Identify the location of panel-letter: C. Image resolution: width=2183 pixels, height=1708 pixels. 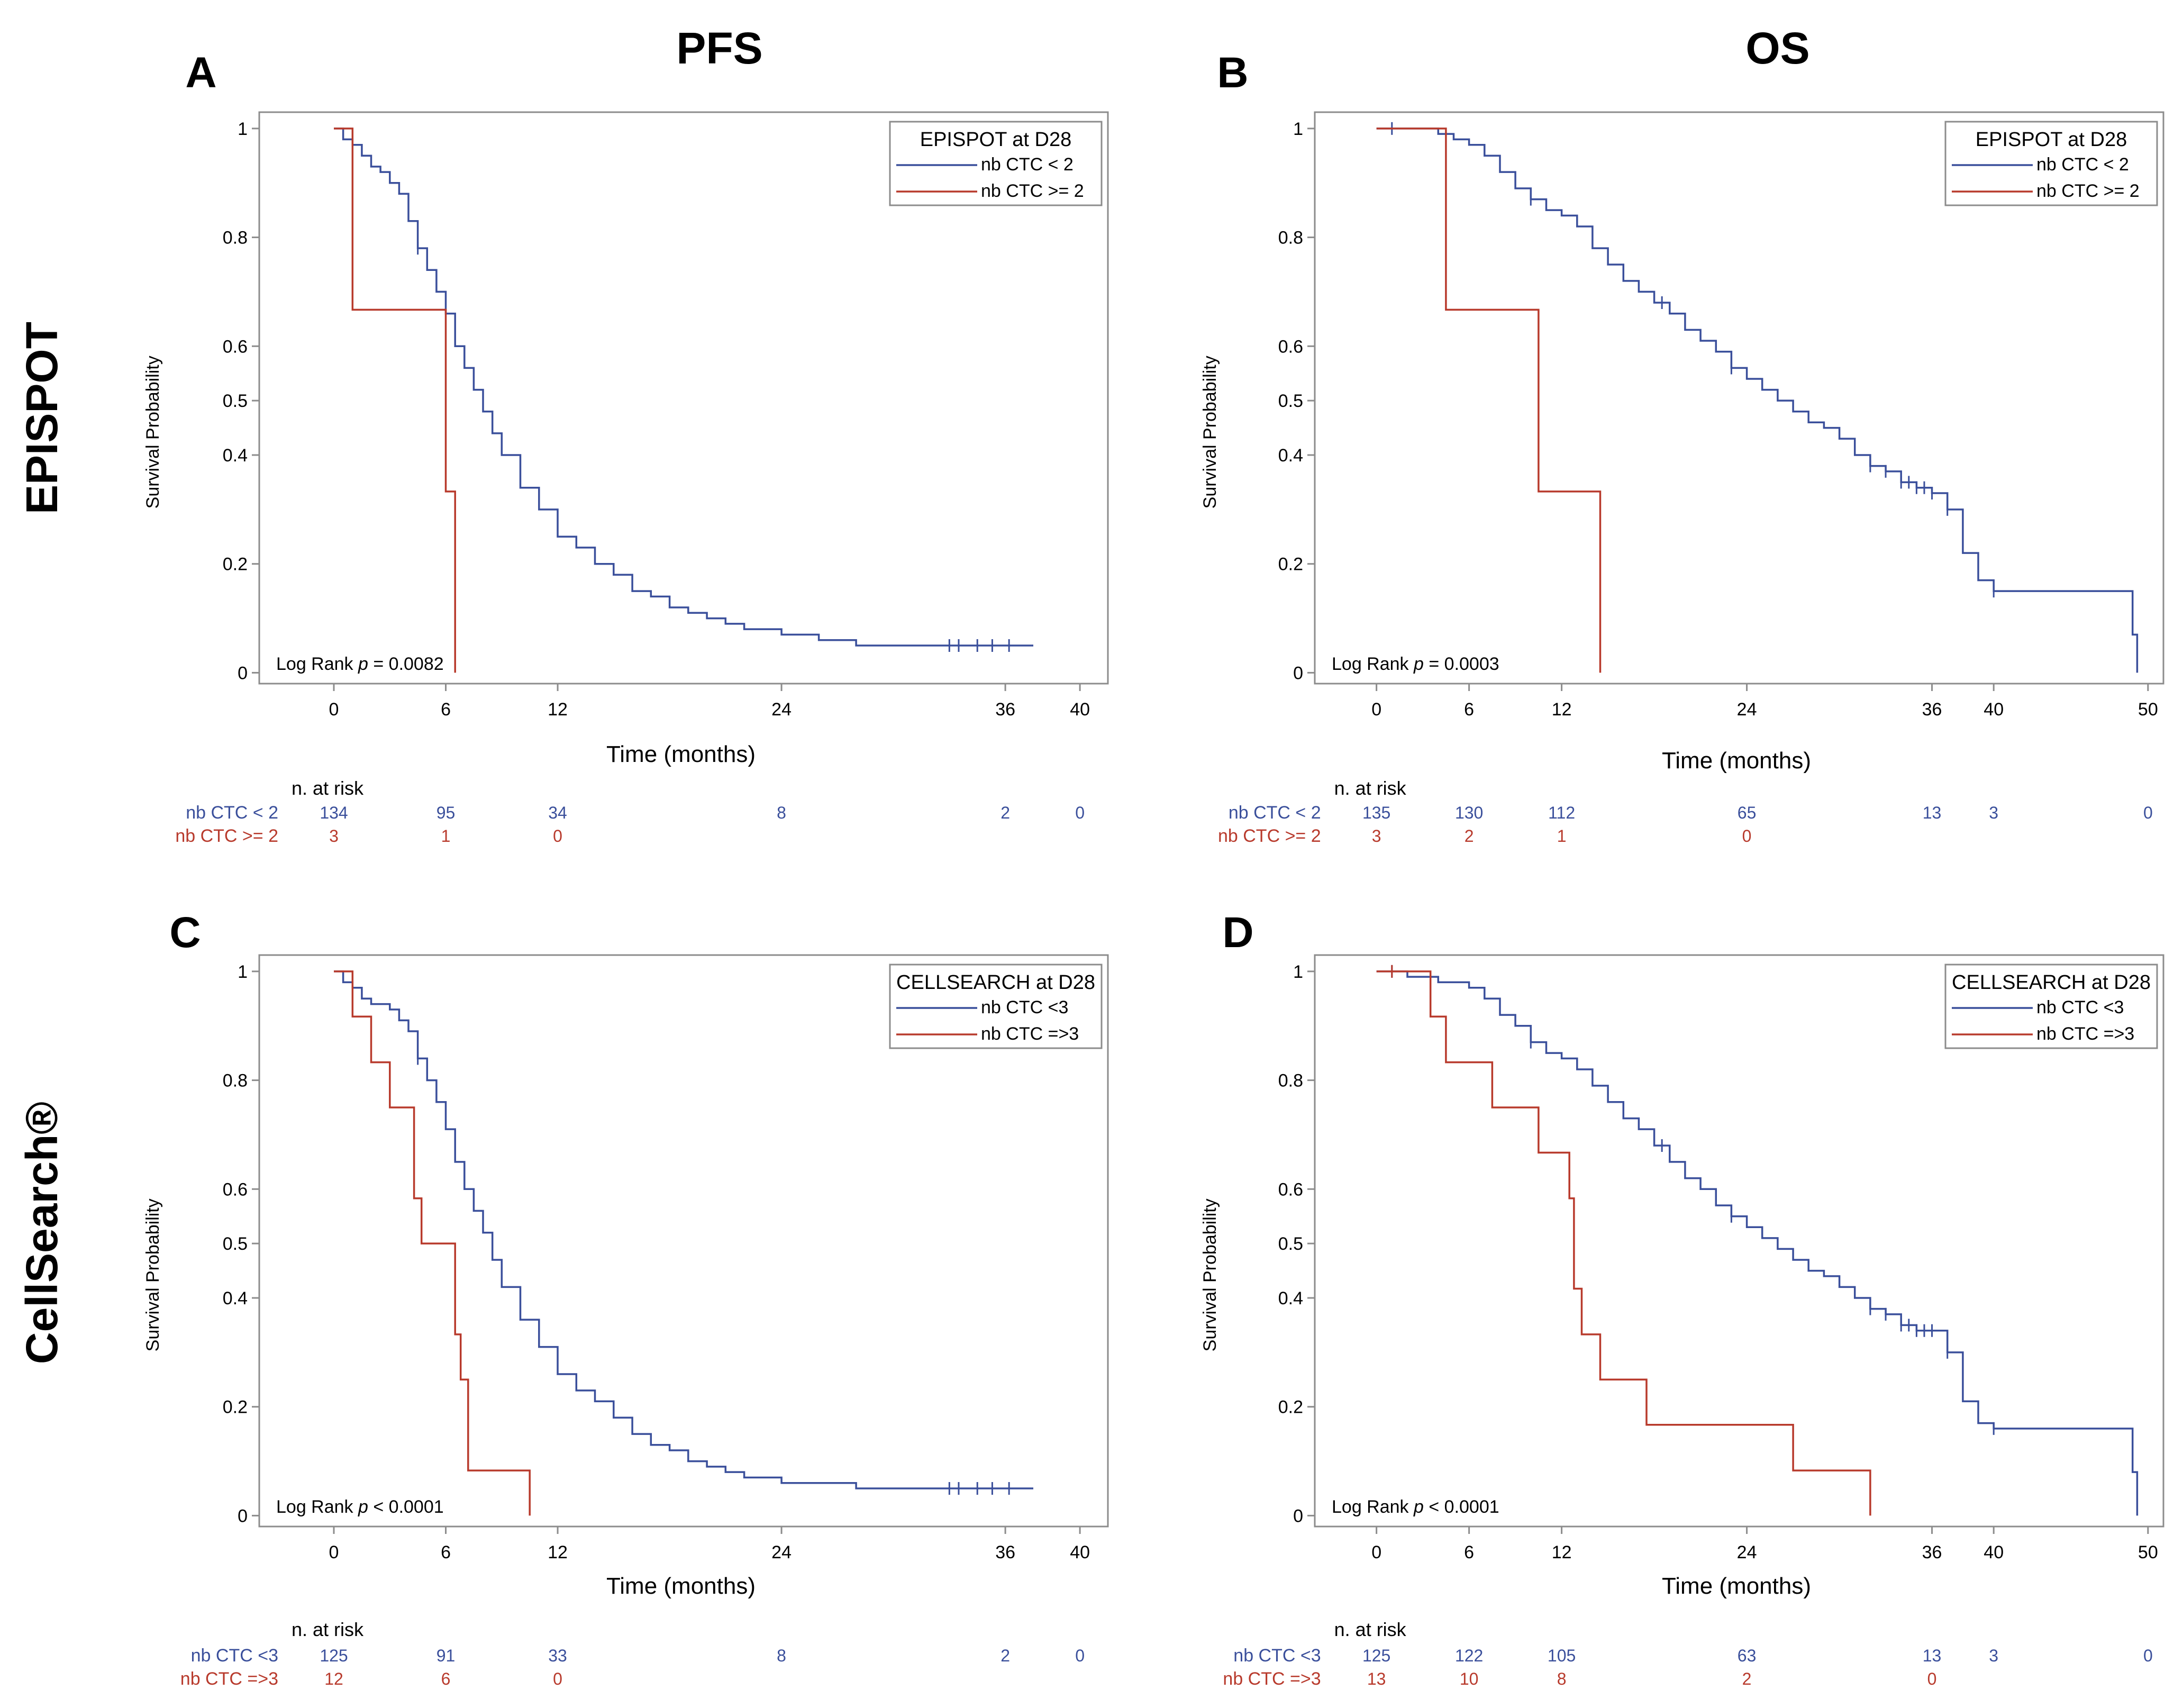
(185, 932).